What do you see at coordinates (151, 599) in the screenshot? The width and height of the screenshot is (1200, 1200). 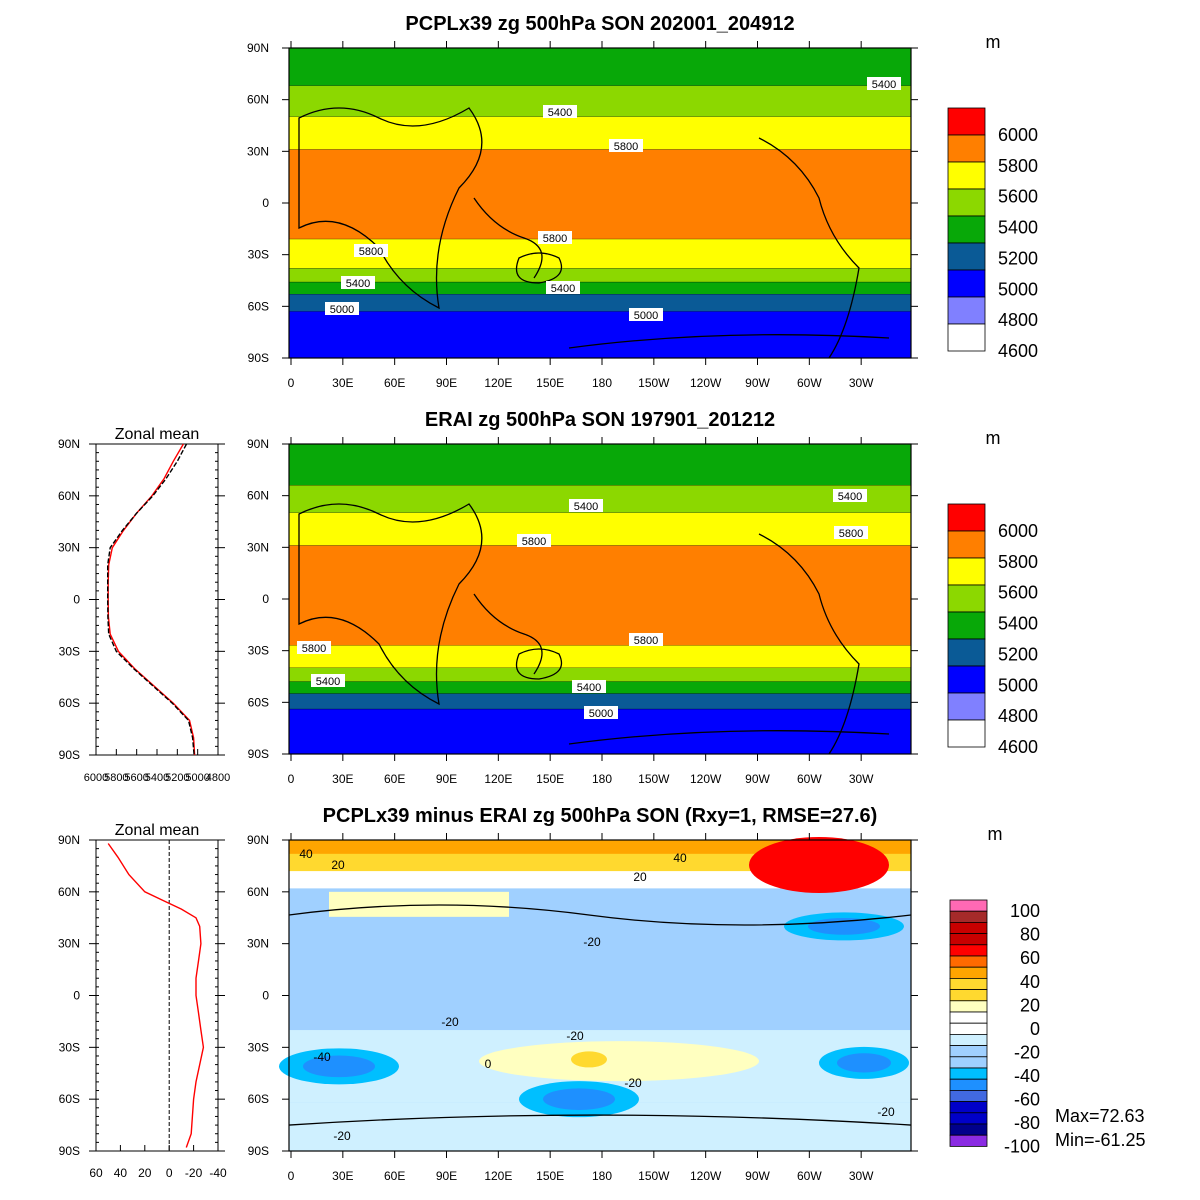 I see `series-line-pcplx39` at bounding box center [151, 599].